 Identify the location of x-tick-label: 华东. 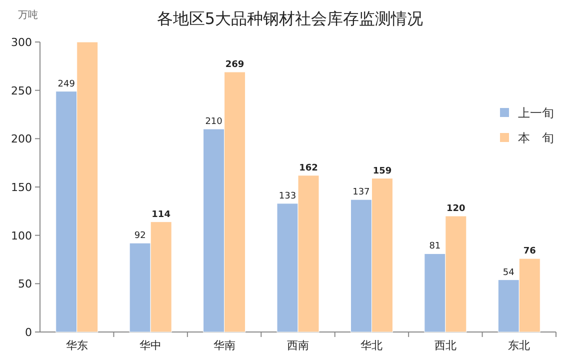
(77, 345).